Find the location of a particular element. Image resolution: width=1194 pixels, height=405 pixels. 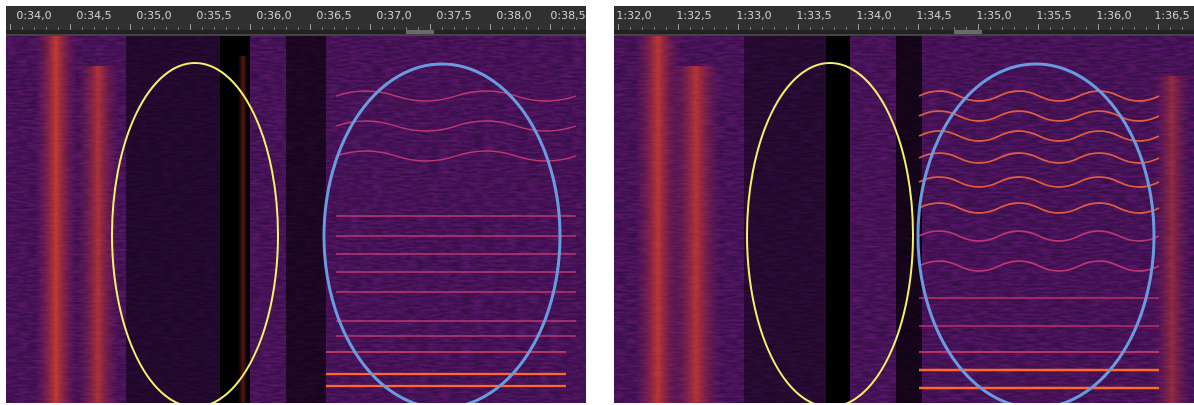

time-label: 0:35,5 is located at coordinates (214, 15).